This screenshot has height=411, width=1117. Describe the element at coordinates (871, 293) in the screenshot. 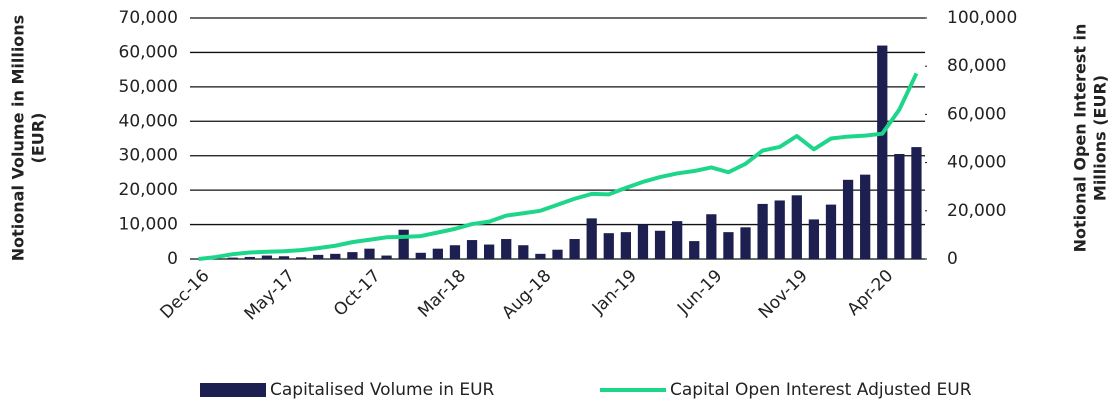

I see `x-tick-label: Apr-20` at that location.